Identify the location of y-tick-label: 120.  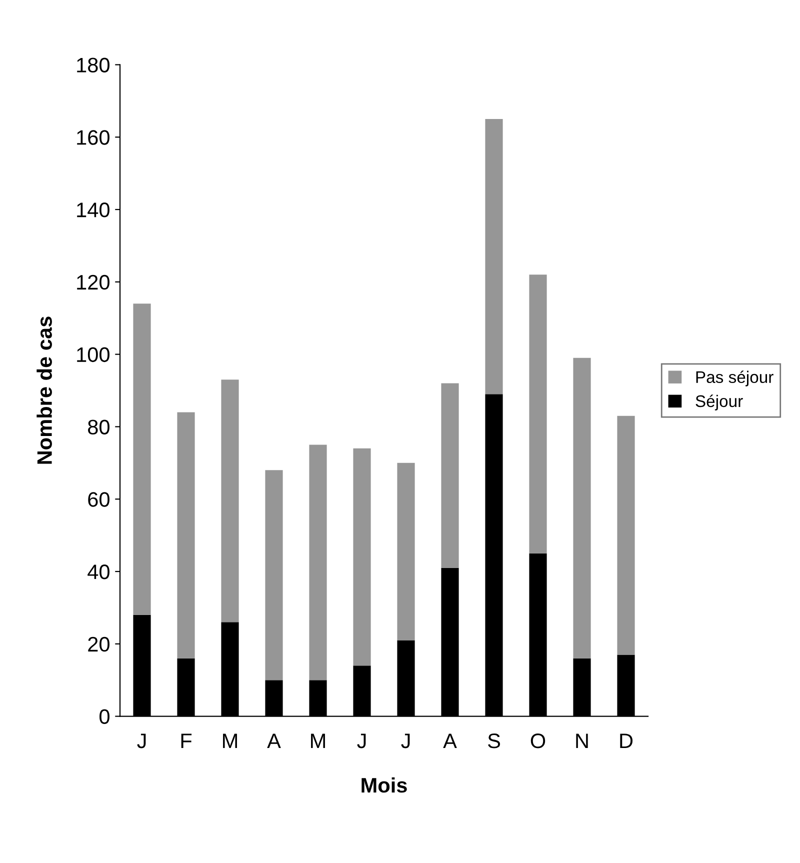
(93, 282).